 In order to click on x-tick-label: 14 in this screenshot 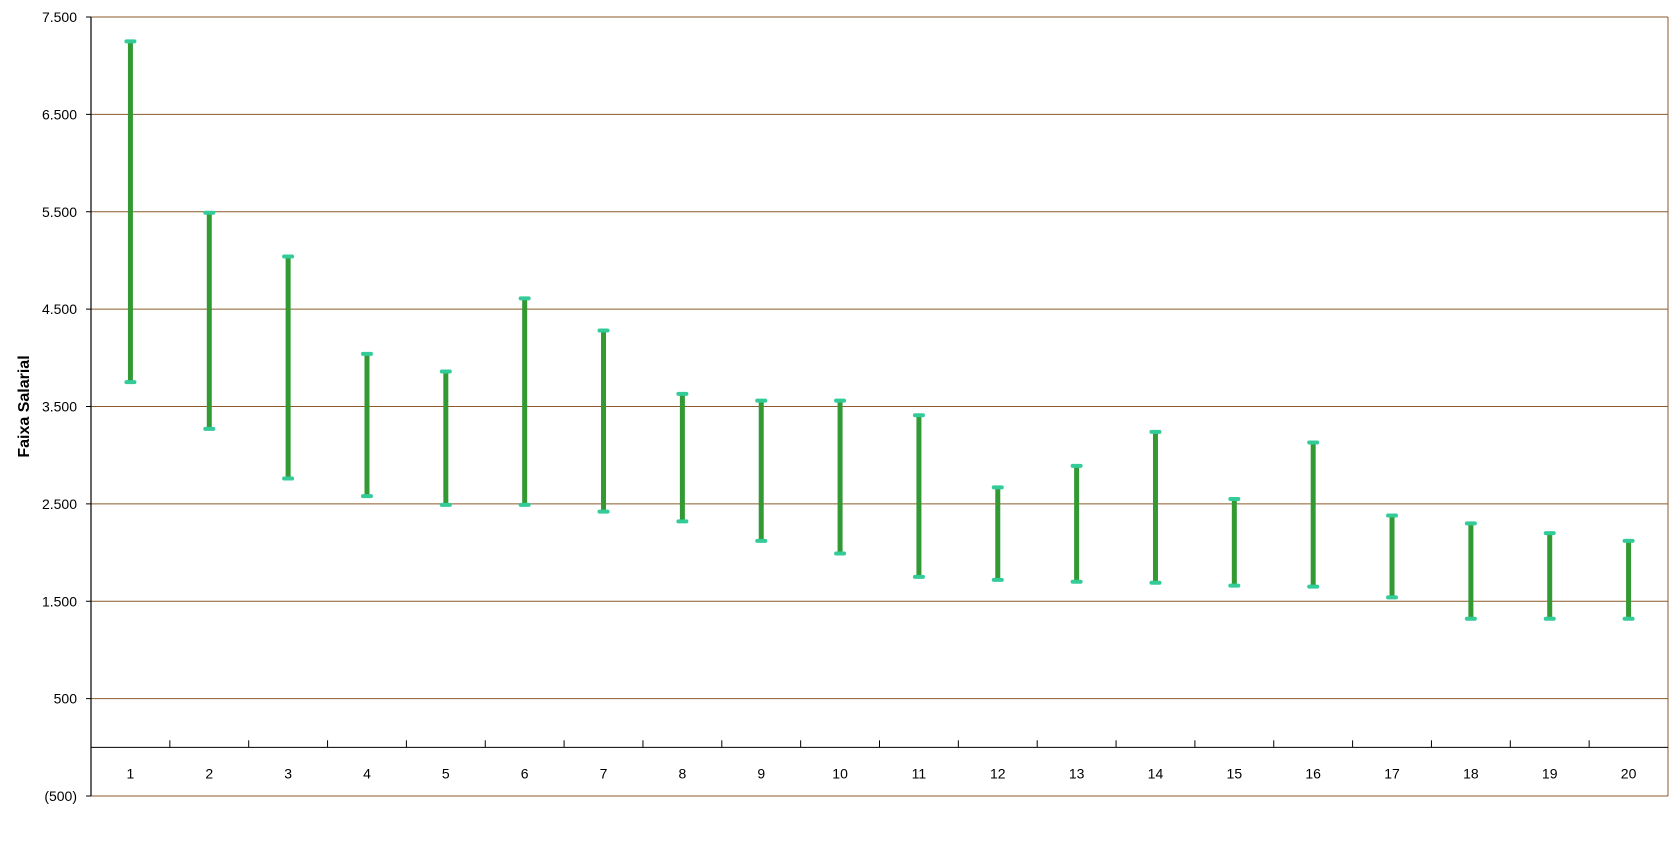, I will do `click(1156, 773)`.